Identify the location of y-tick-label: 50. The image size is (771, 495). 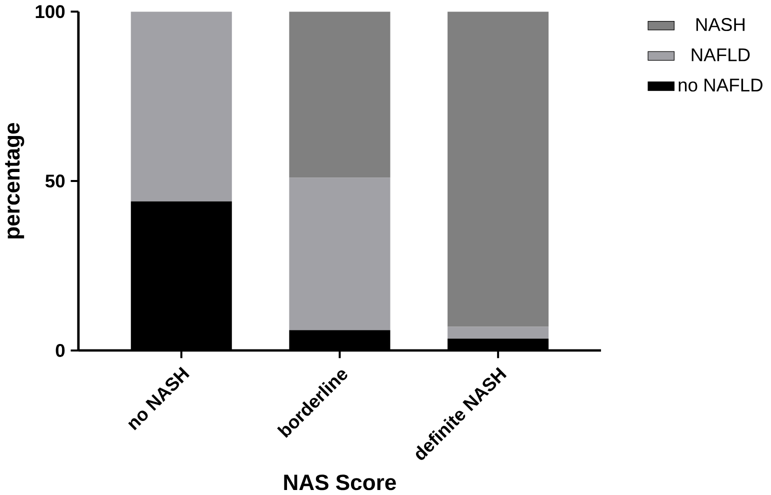
(55, 181).